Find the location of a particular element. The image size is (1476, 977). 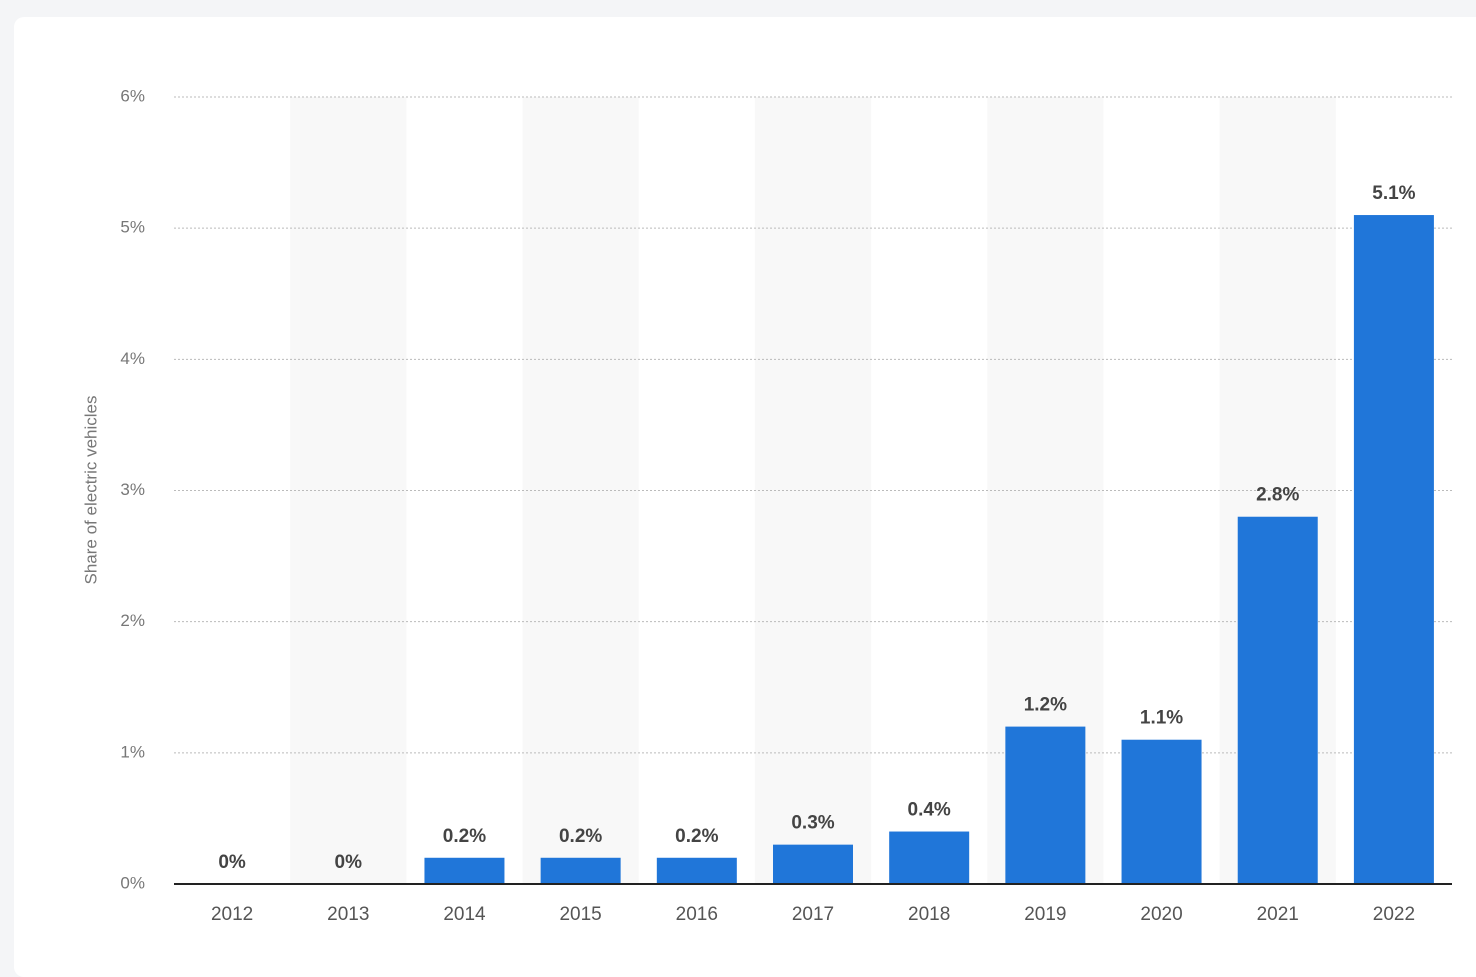

value-label: 1.2% is located at coordinates (1045, 705).